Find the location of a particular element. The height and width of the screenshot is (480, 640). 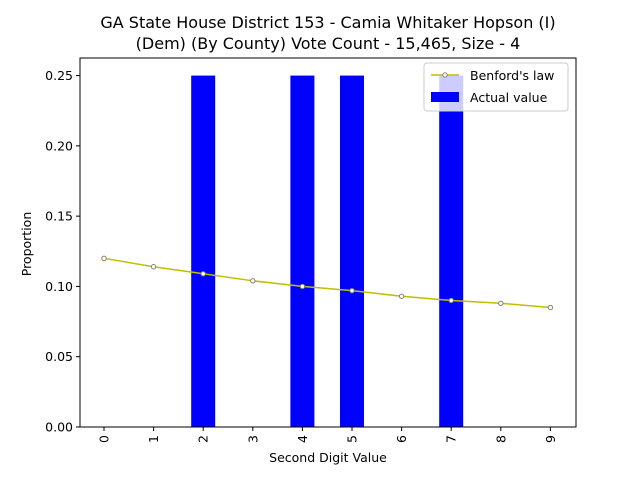

y-tick-label-0.25: 0.25 is located at coordinates (59, 75).